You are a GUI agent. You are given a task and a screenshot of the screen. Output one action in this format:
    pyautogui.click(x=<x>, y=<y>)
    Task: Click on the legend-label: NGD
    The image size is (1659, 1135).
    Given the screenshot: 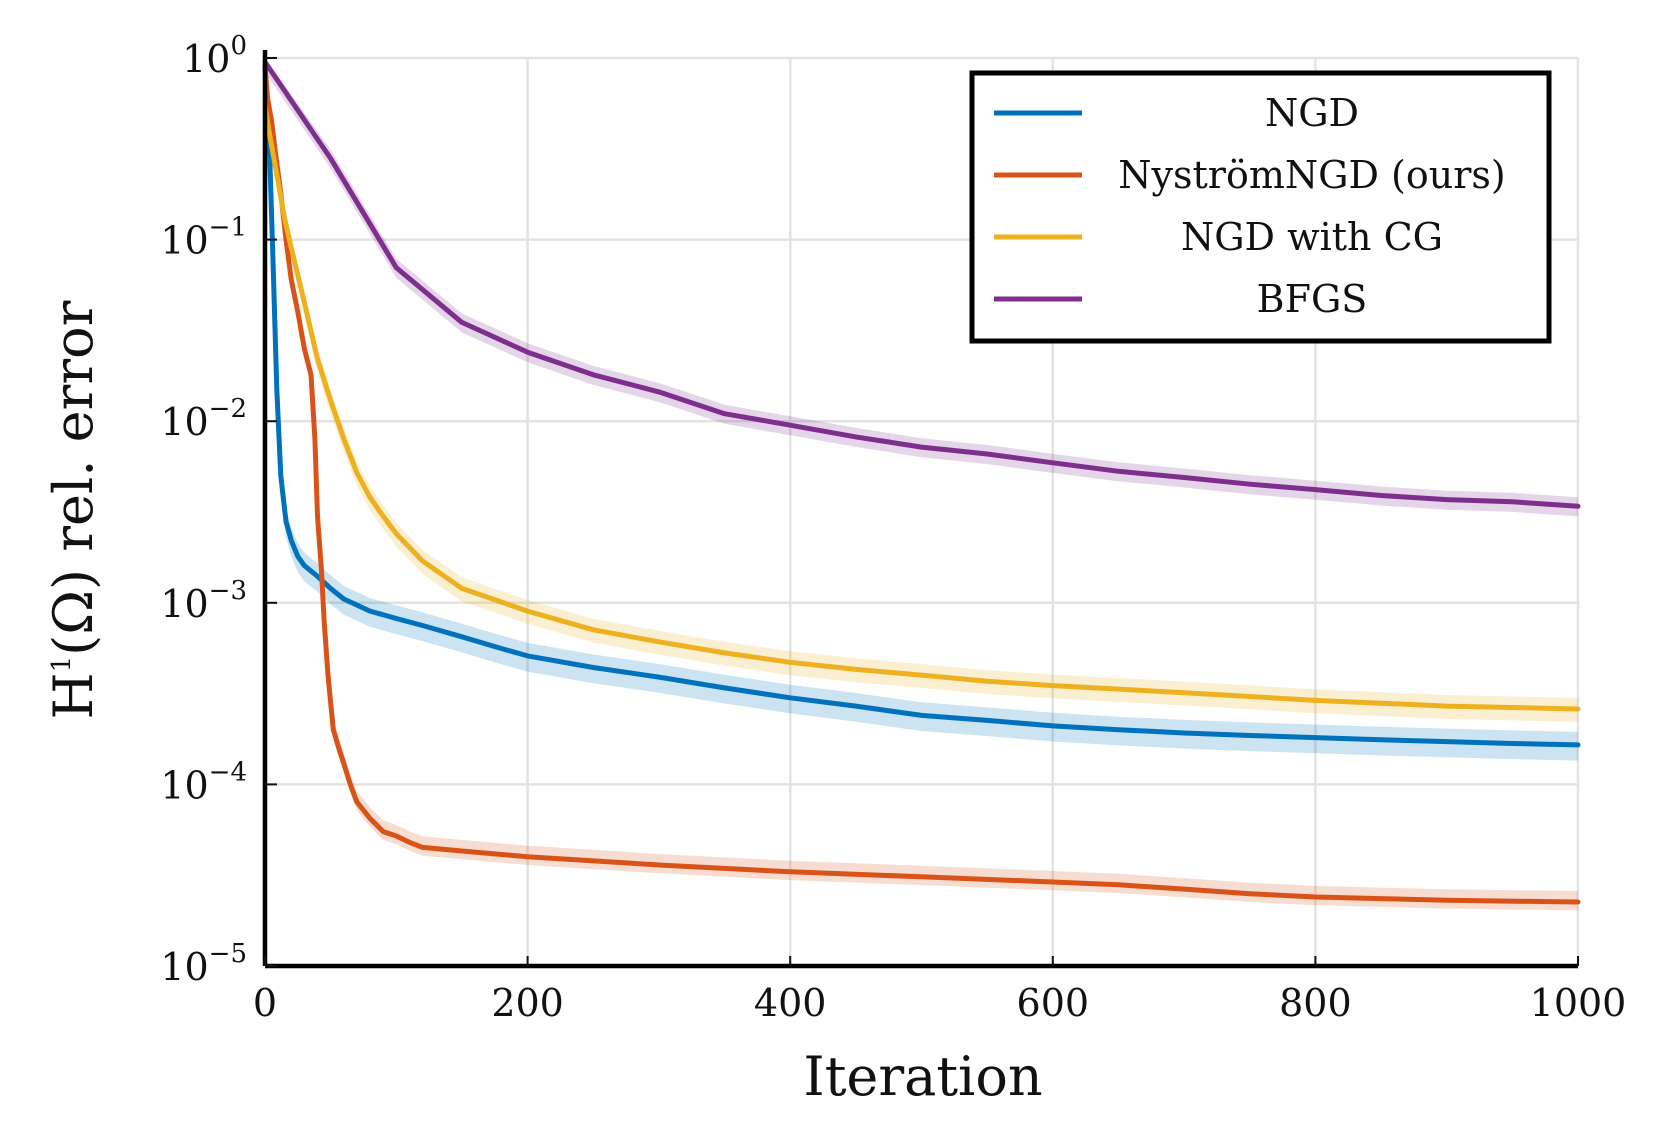 What is the action you would take?
    pyautogui.click(x=1312, y=113)
    